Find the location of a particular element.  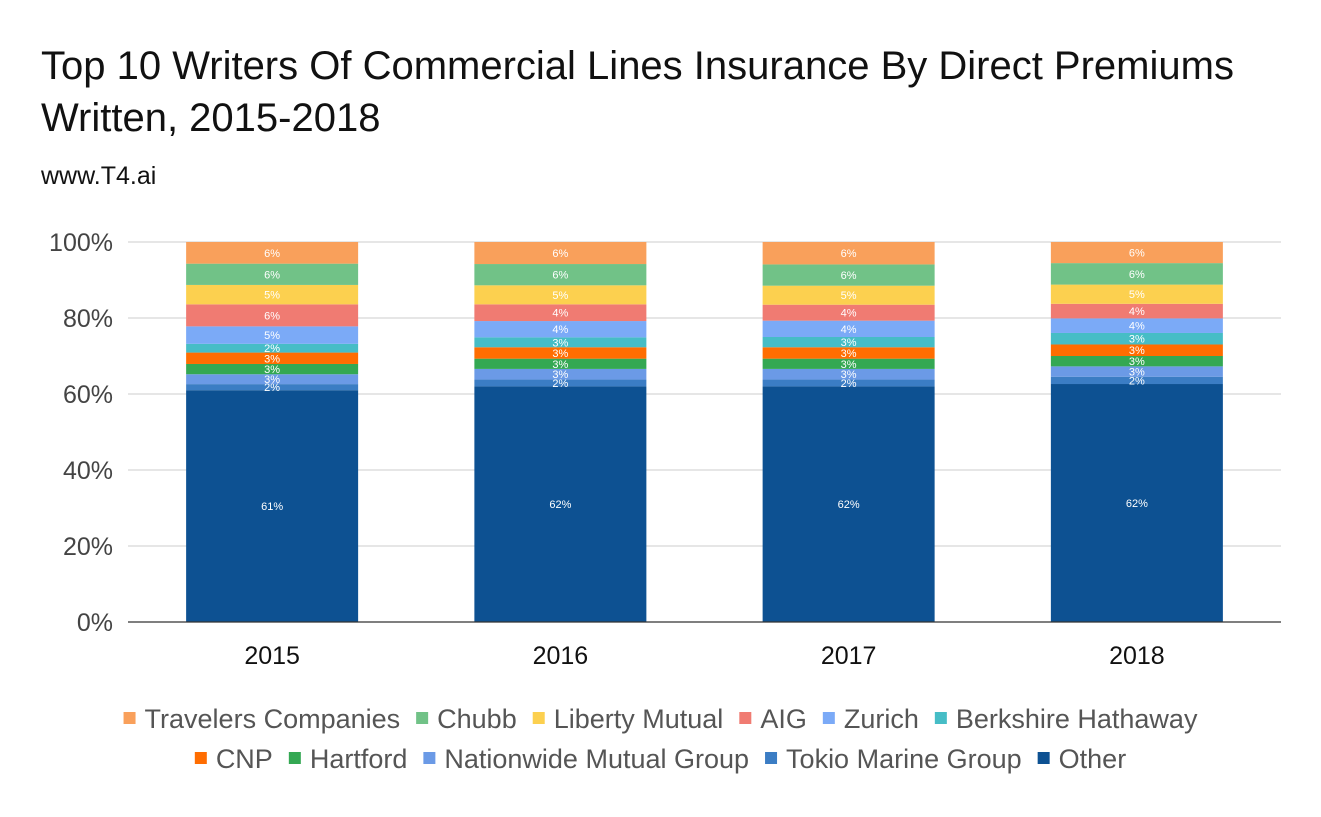

legend-label: Hartford is located at coordinates (359, 759).